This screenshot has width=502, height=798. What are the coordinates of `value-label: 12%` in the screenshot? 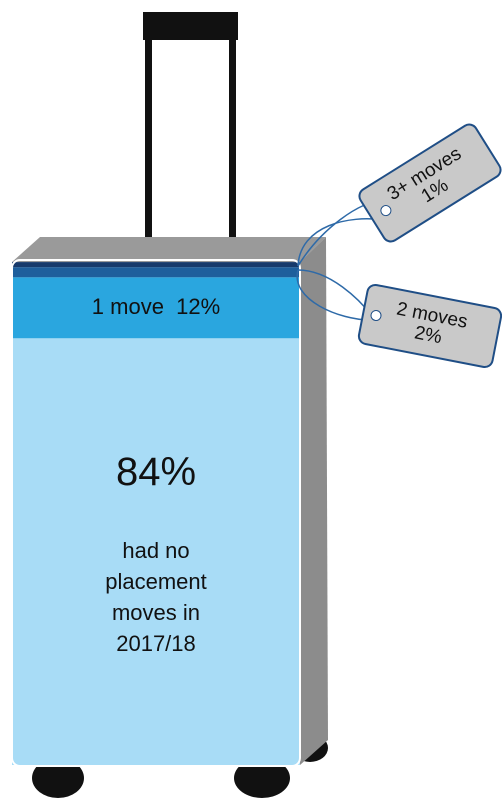 It's located at (198, 306).